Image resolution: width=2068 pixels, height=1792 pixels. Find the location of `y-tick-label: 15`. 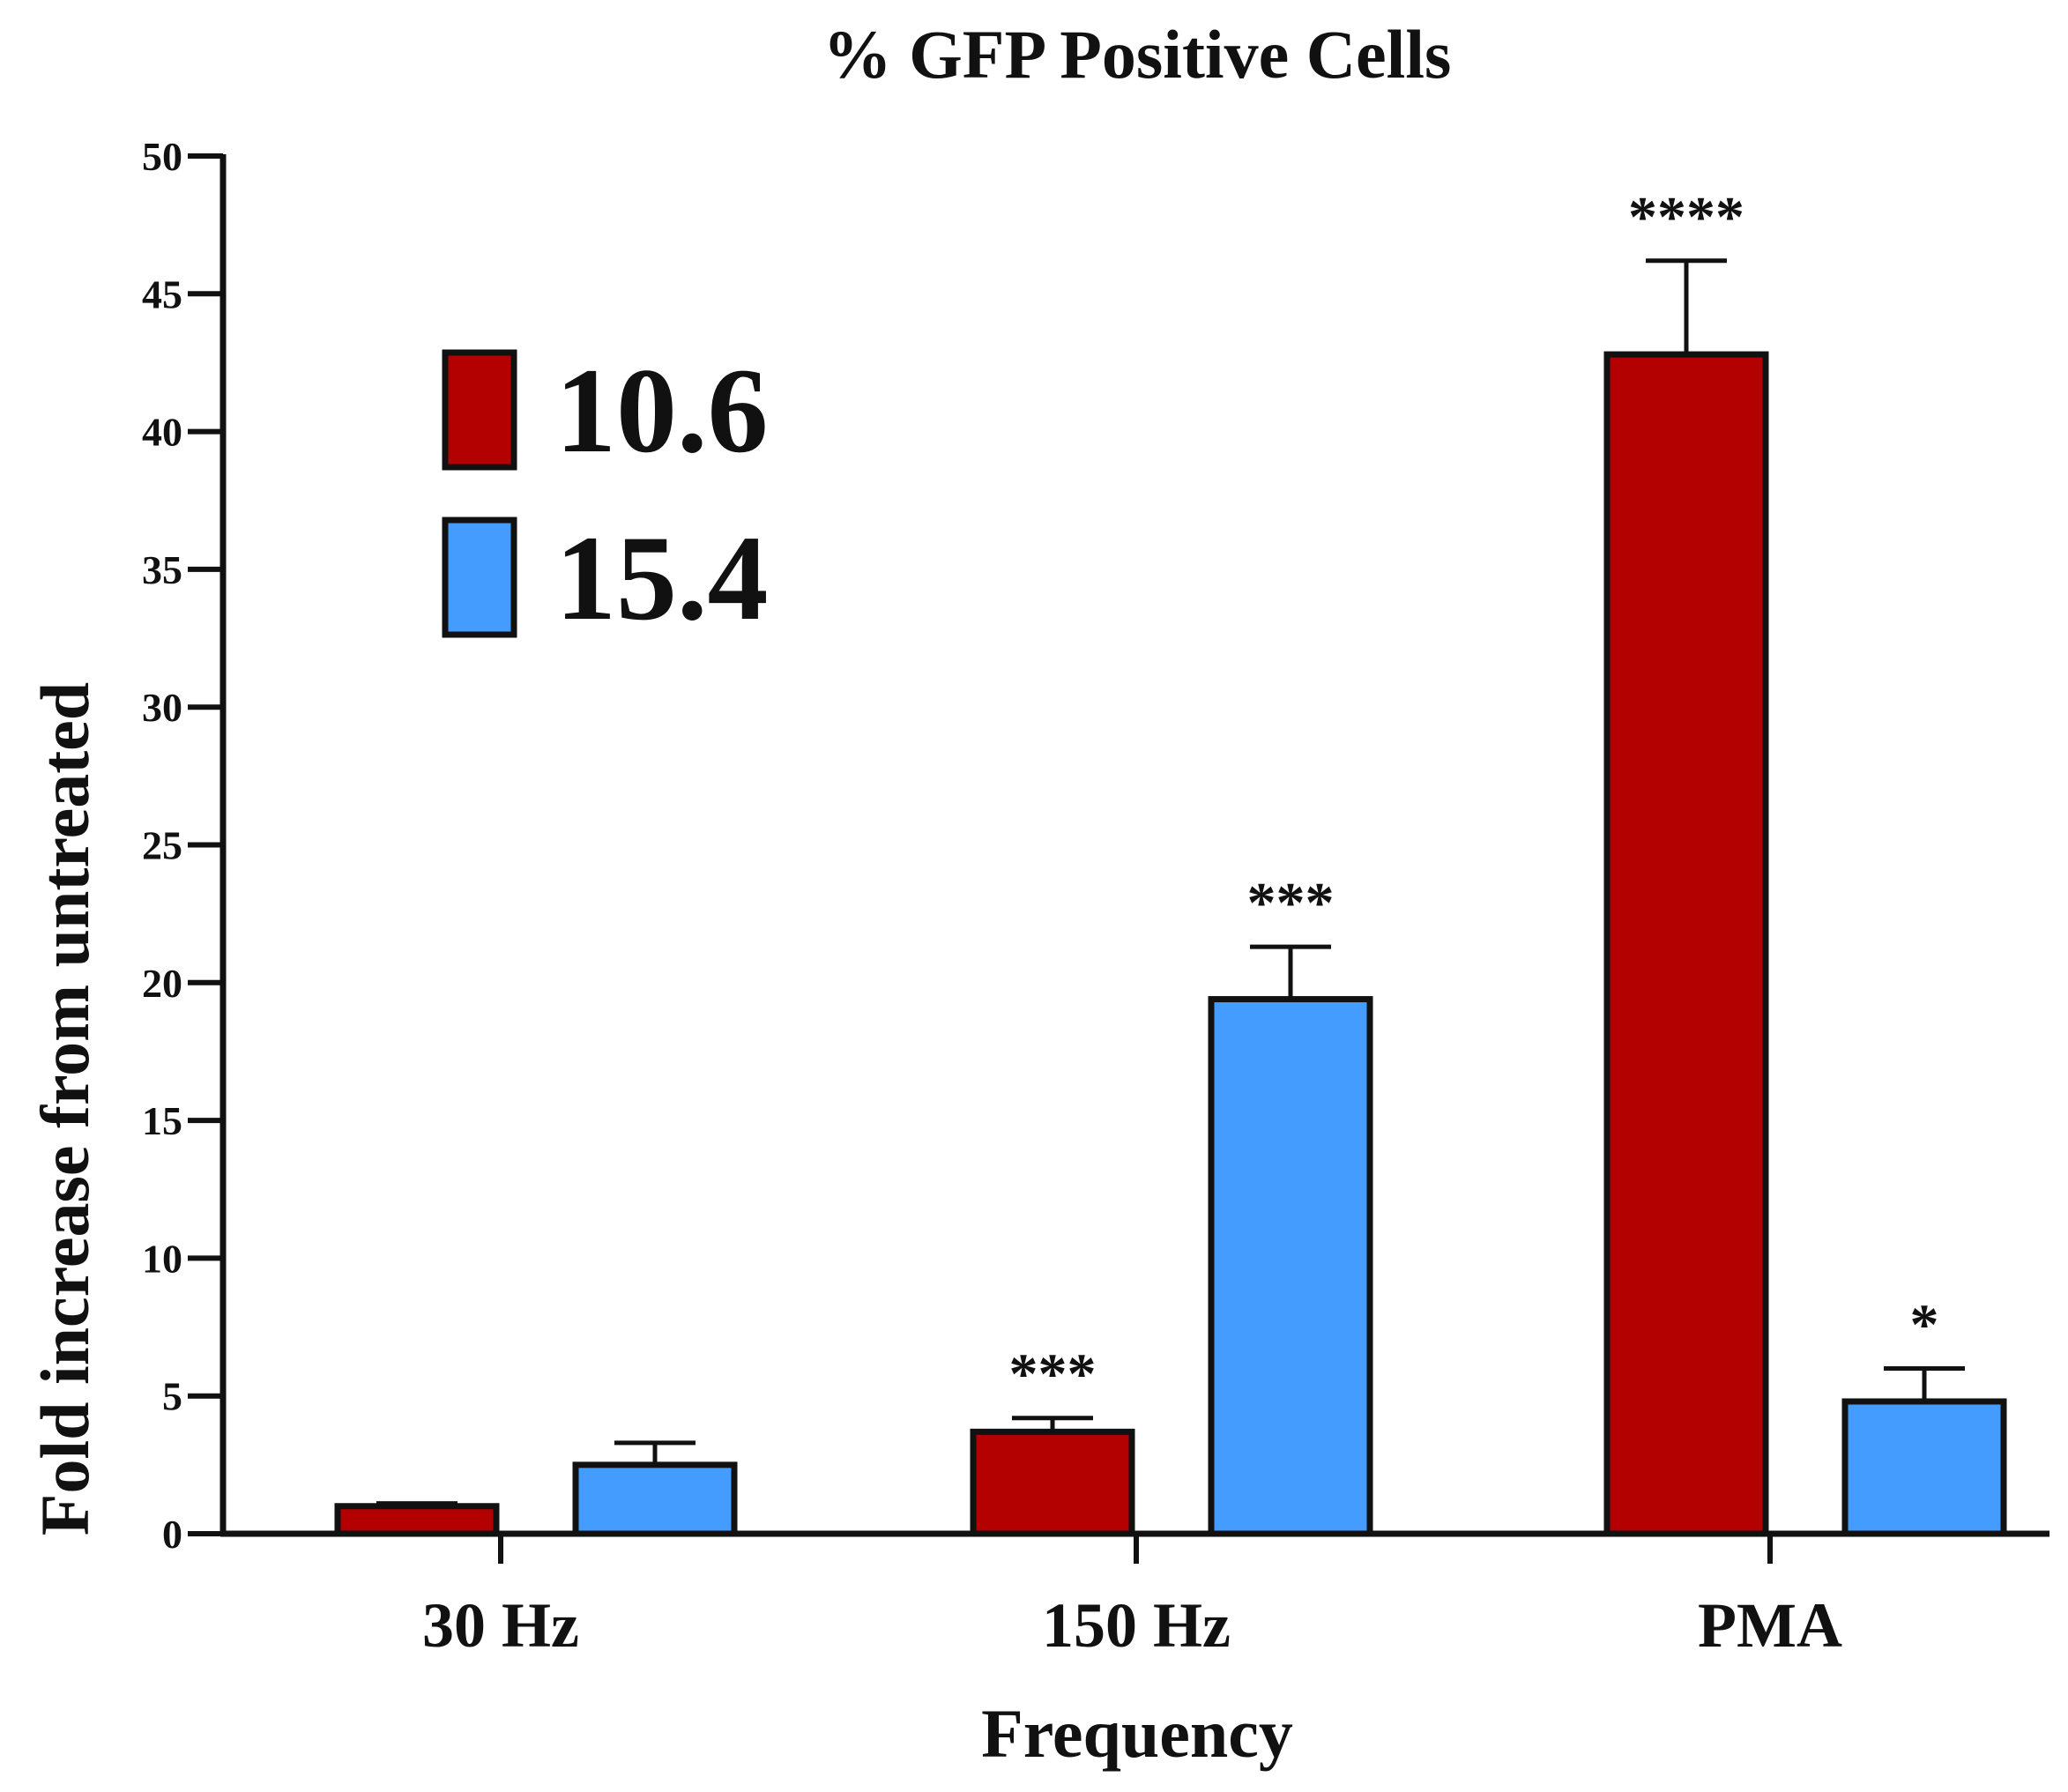

y-tick-label: 15 is located at coordinates (162, 1121).